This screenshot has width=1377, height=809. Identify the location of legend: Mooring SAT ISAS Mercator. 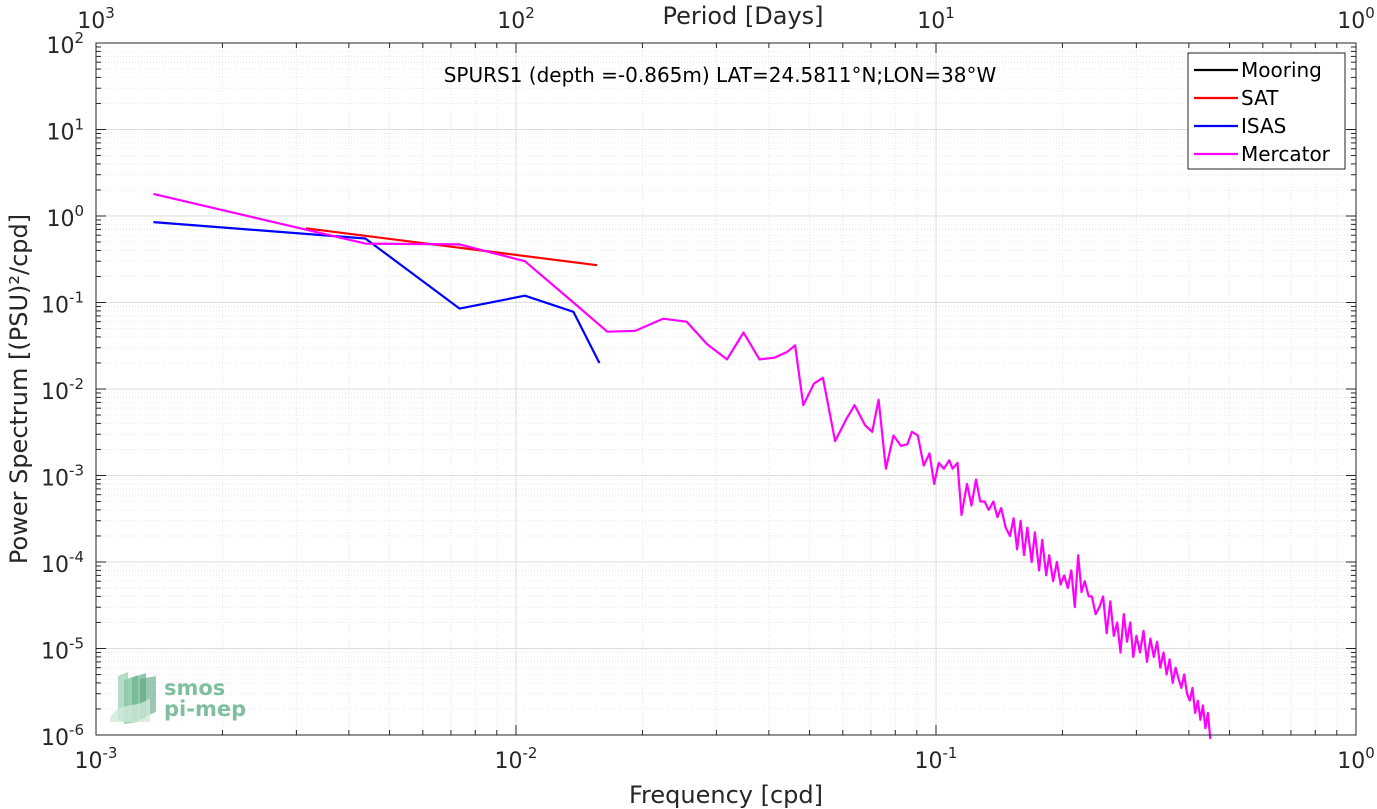
(1266, 111).